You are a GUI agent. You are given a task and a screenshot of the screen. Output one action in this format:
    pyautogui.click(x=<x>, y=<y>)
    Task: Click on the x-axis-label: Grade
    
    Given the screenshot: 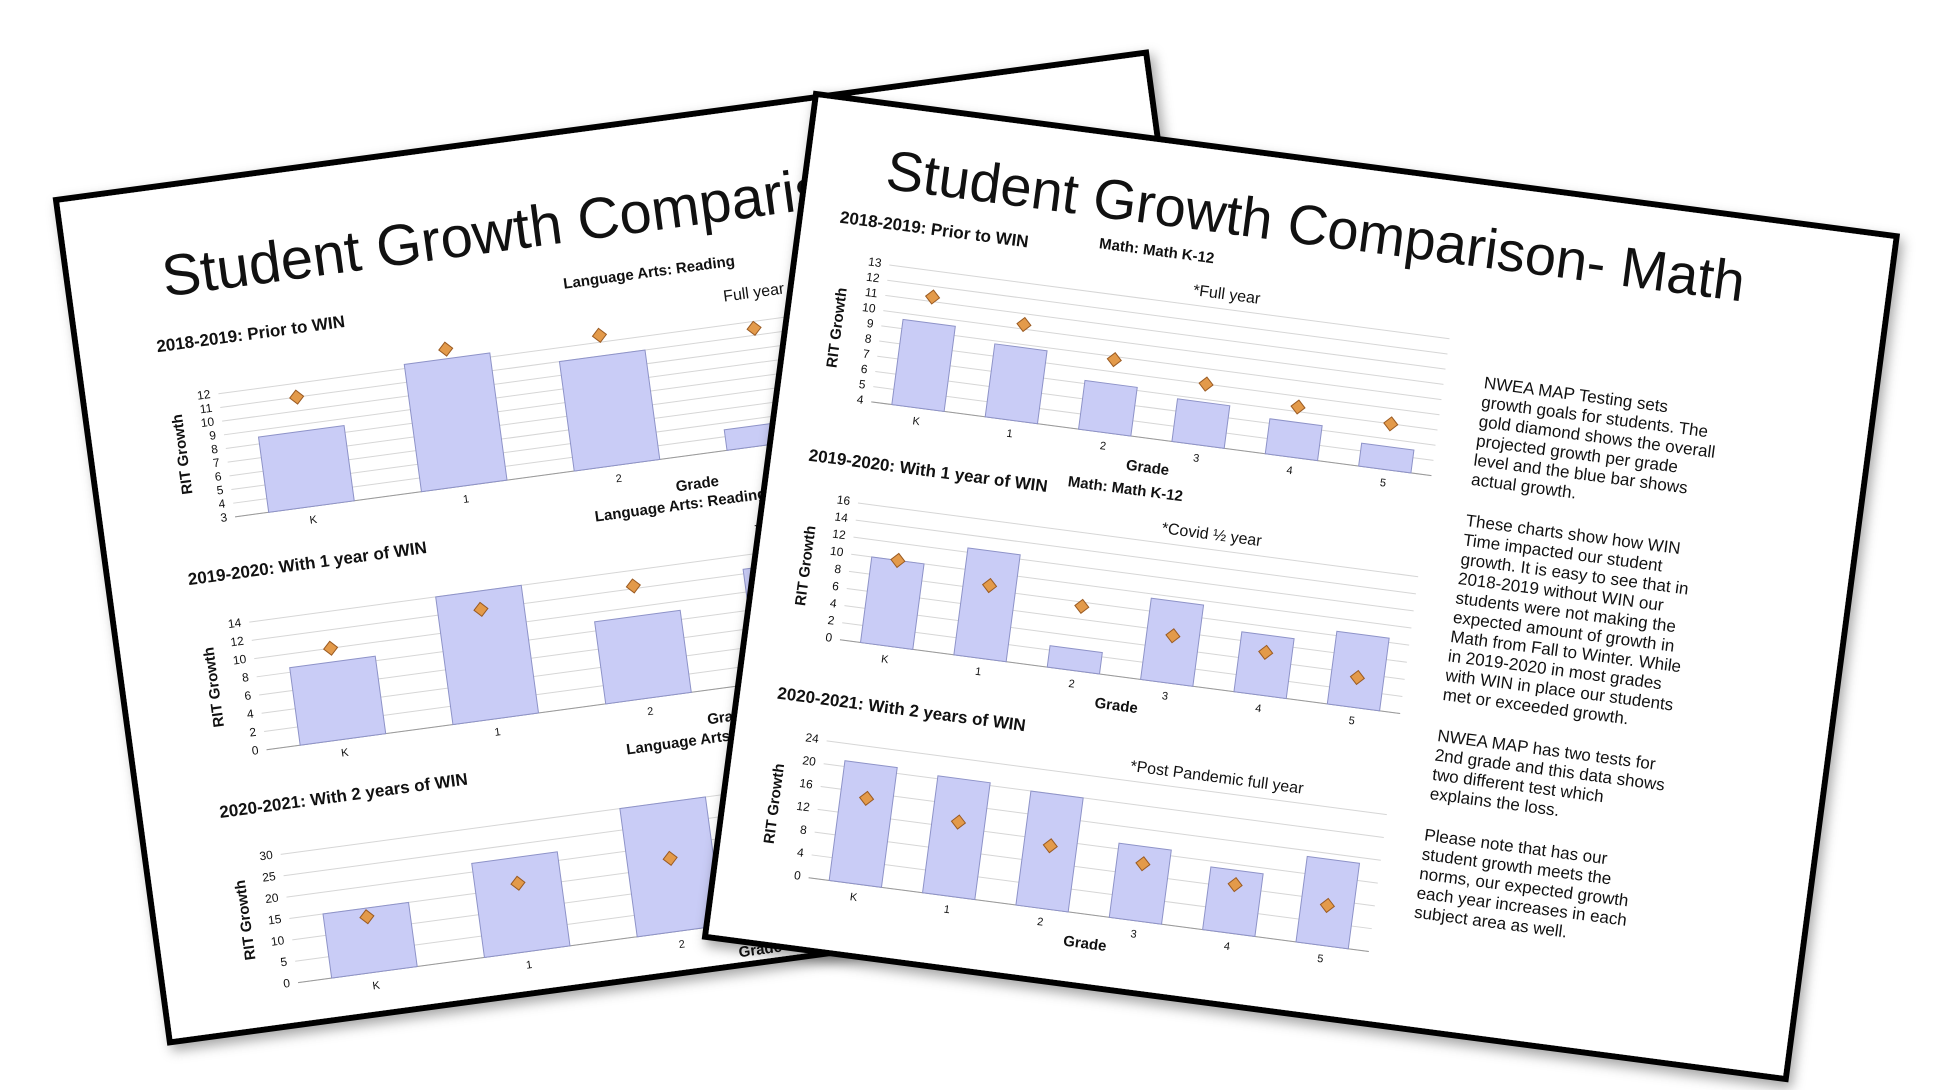 What is the action you would take?
    pyautogui.click(x=697, y=484)
    